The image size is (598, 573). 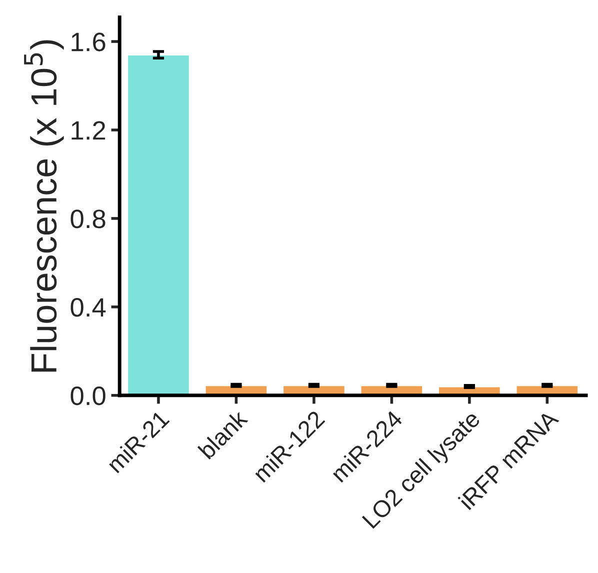 I want to click on y-tick-label: 1.2, so click(x=89, y=130).